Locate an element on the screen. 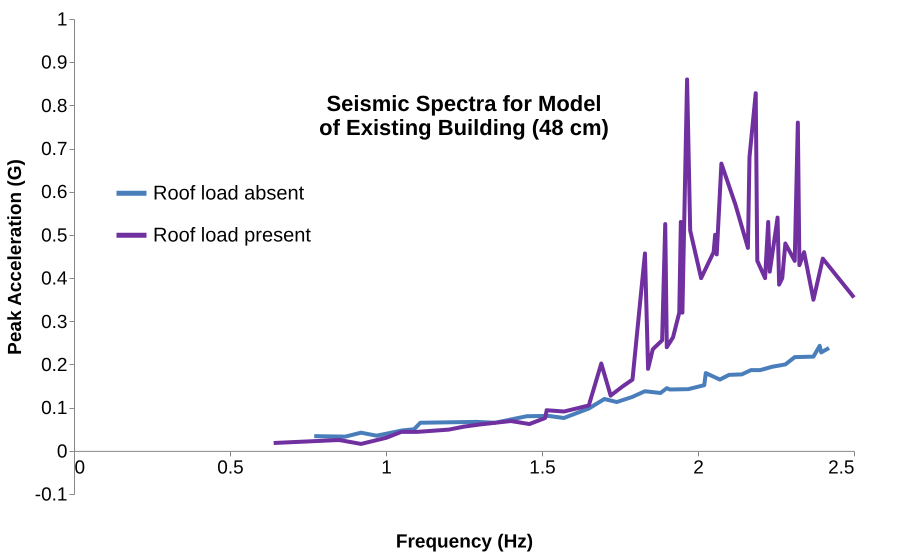 The width and height of the screenshot is (919, 557). y-tick-label: 1 is located at coordinates (62, 20).